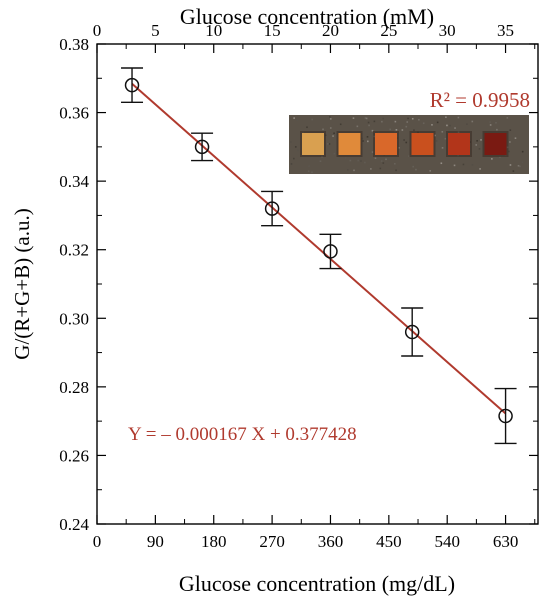  I want to click on y-tick-label: 0.36, so click(74, 113).